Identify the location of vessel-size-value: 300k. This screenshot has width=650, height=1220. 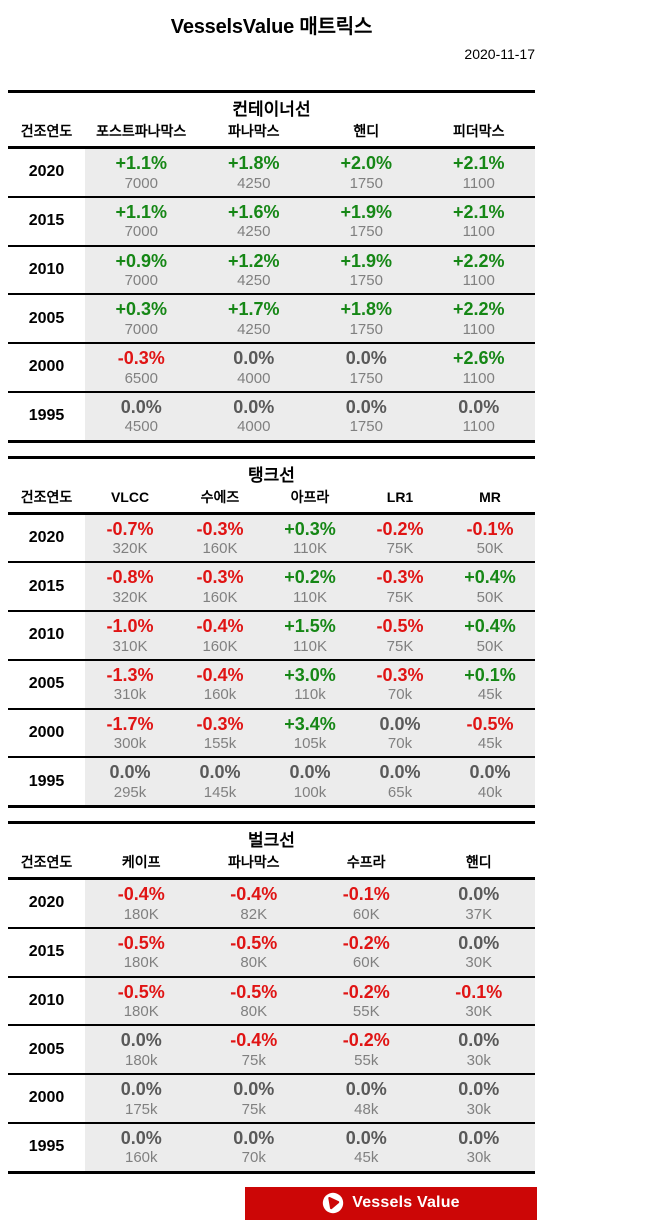
(130, 743).